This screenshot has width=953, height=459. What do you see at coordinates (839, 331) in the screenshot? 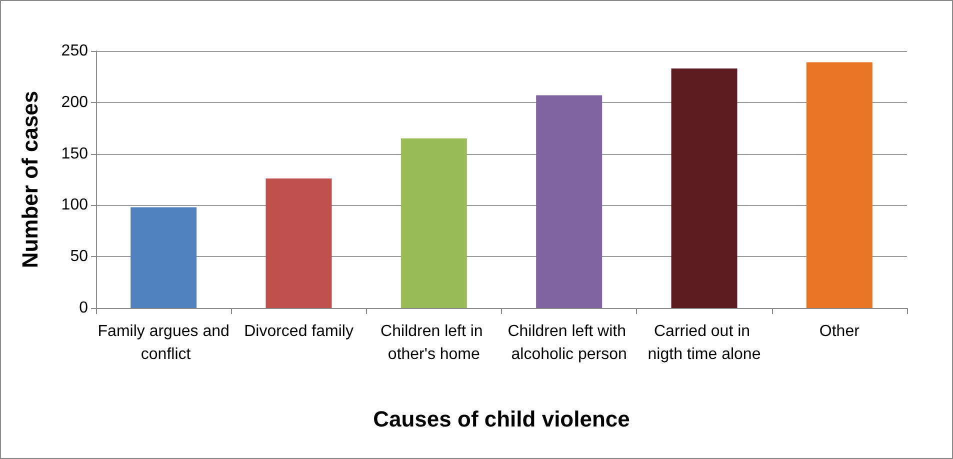
I see `x-tick-label: Other` at bounding box center [839, 331].